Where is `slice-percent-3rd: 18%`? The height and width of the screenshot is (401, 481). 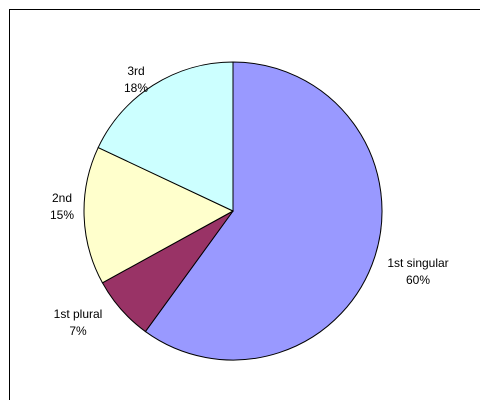
slice-percent-3rd: 18% is located at coordinates (136, 88).